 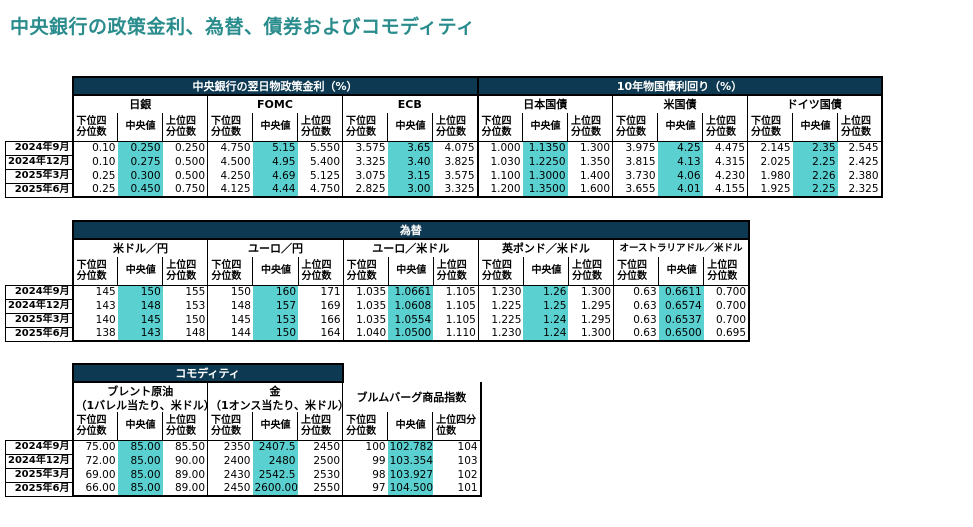 I want to click on value-cell: 3.575, so click(x=365, y=148).